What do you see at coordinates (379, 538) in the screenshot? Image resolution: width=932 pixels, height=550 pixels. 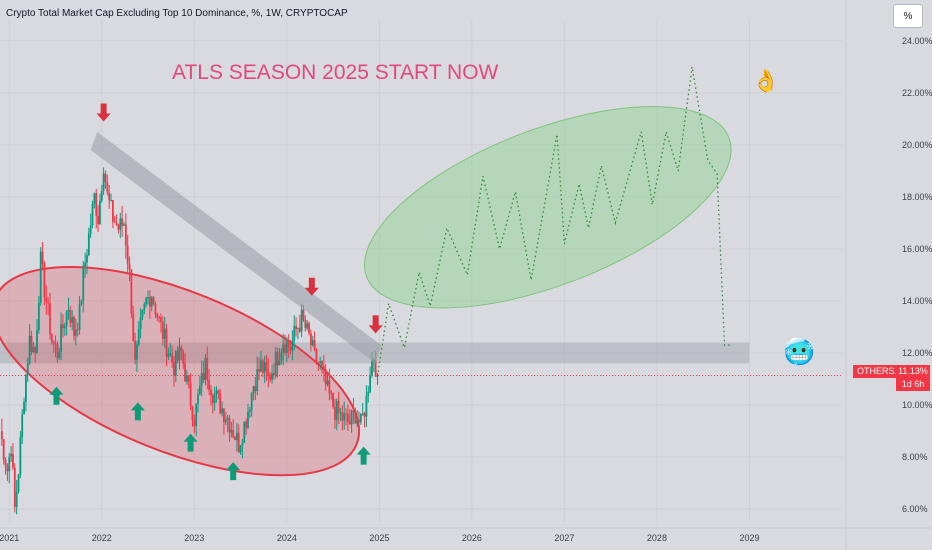 I see `x-tick-label: 2025` at bounding box center [379, 538].